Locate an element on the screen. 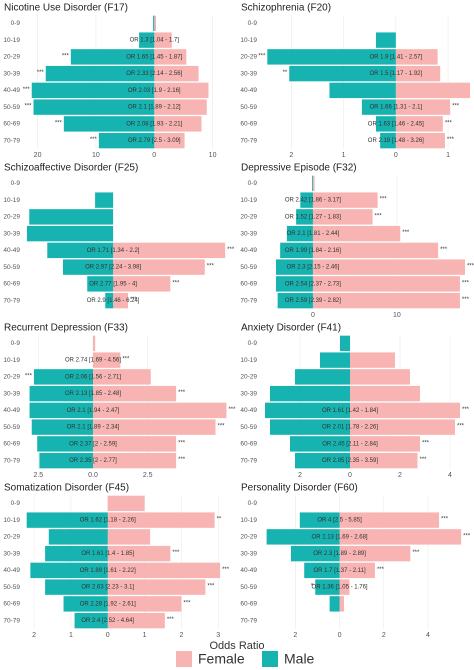 This screenshot has width=474, height=670. odds-ratio-label: OR 2.3 [1.89 - 2.89] is located at coordinates (339, 554).